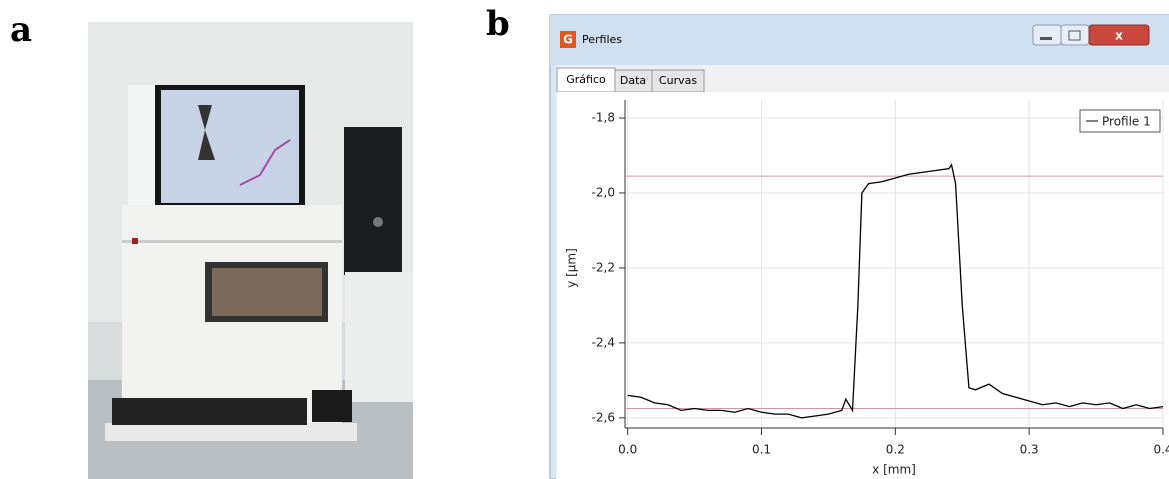  Describe the element at coordinates (1029, 450) in the screenshot. I see `x-tick-label: 0.3` at that location.